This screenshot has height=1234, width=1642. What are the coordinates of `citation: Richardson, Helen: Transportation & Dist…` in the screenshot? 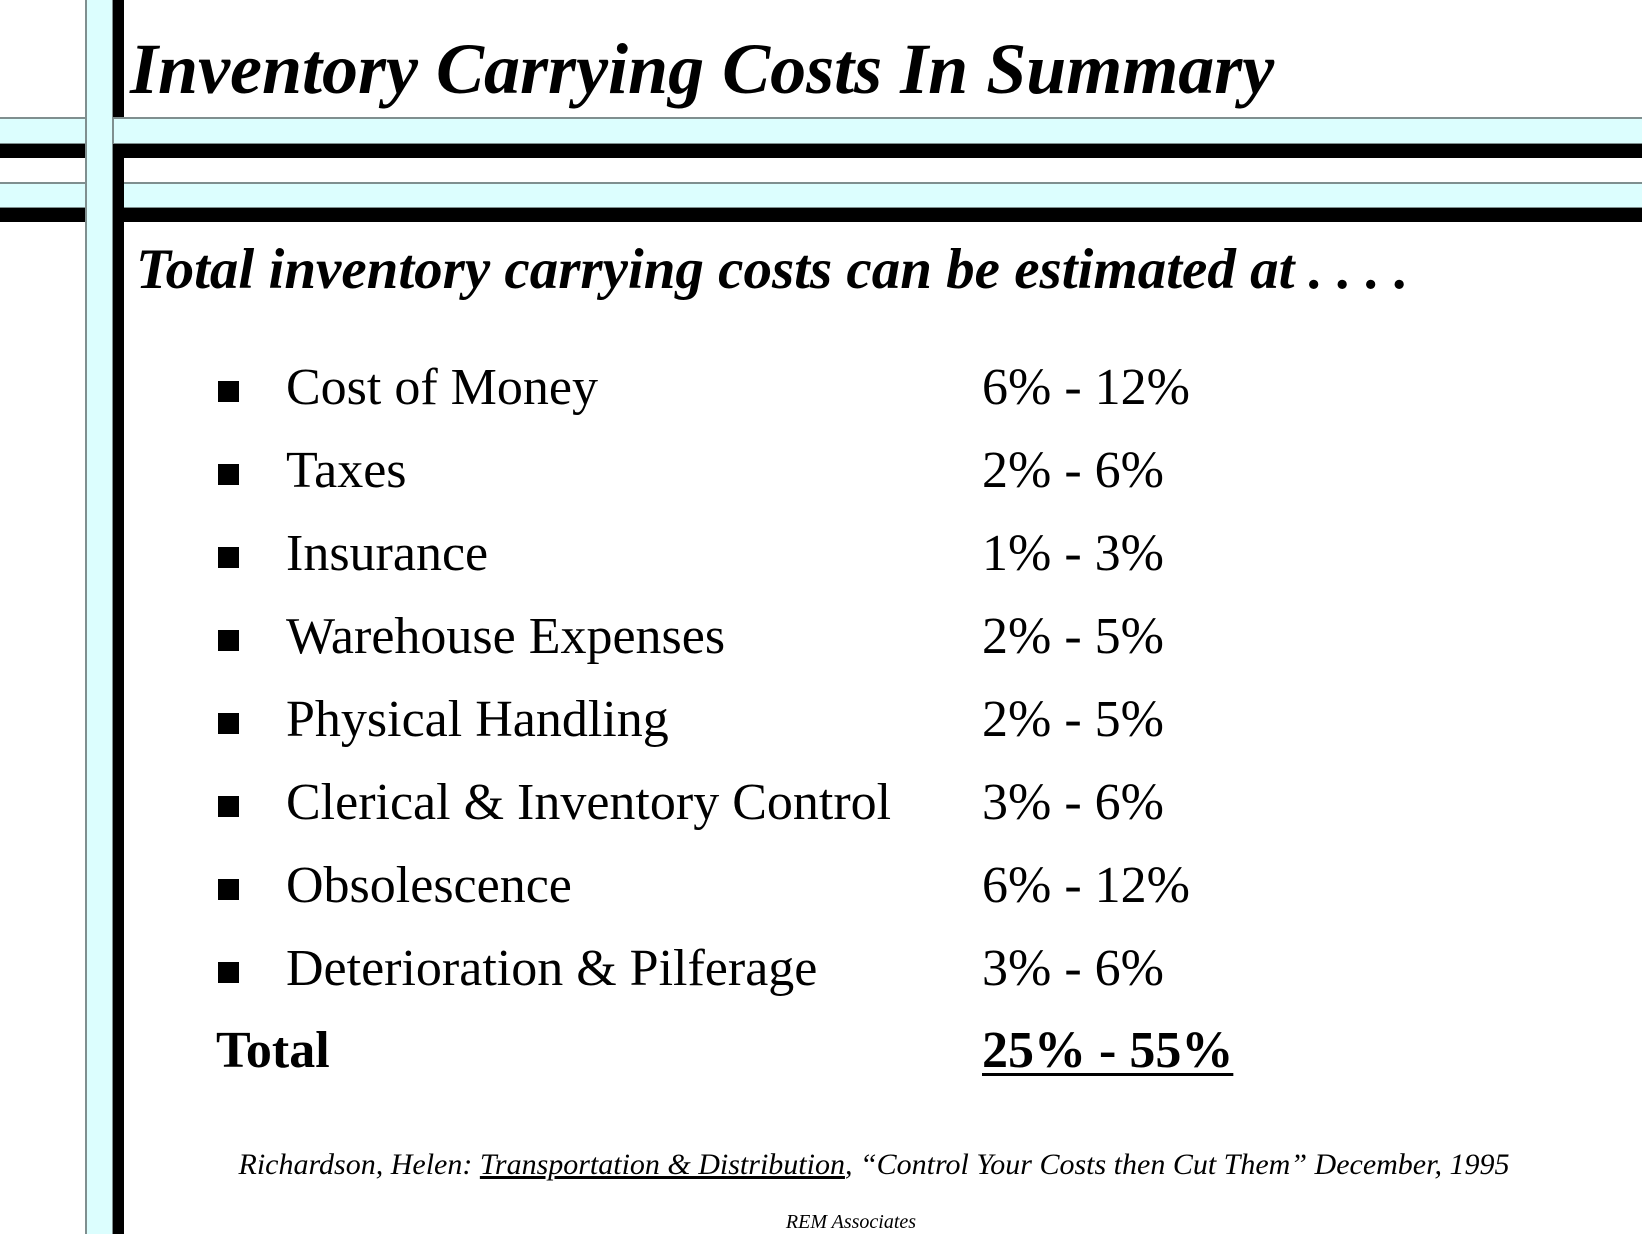 It's located at (821, 1165).